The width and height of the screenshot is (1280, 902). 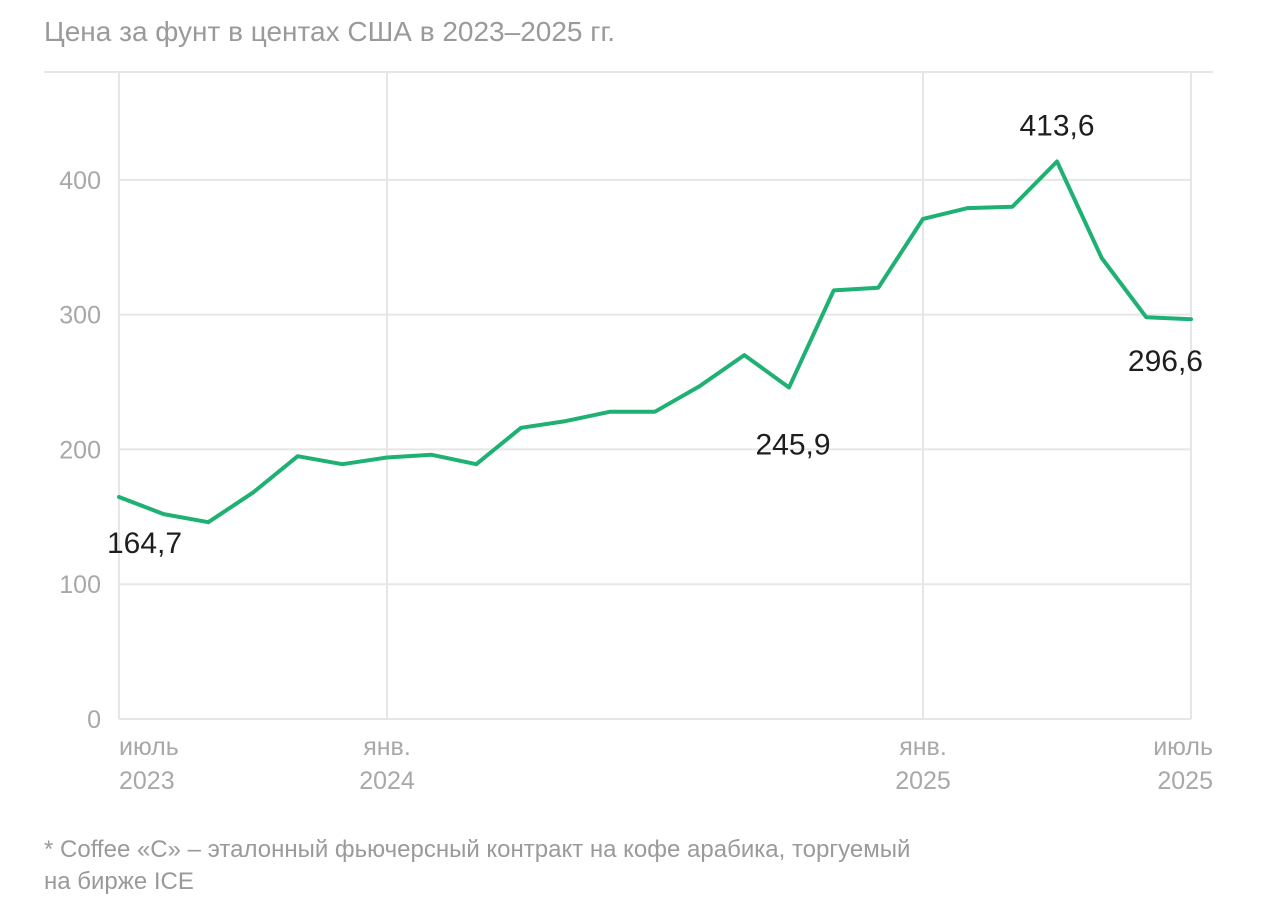 I want to click on y-tick-label: 200, so click(x=80, y=450).